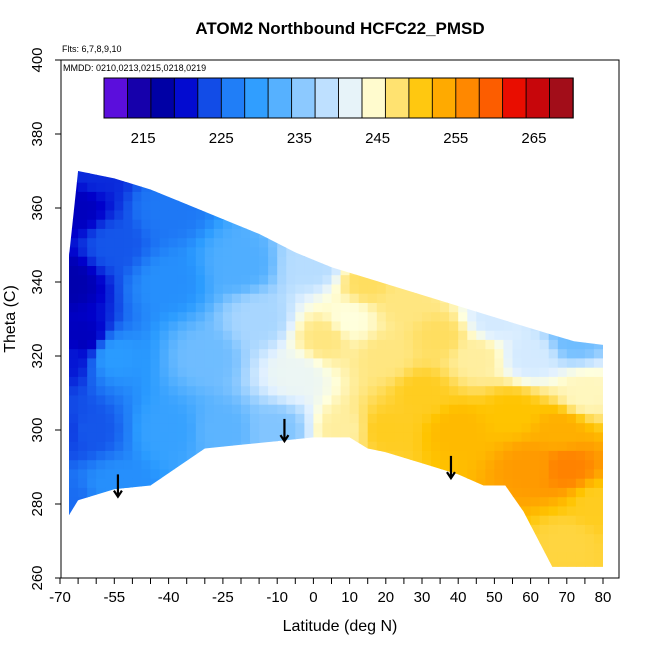 The width and height of the screenshot is (650, 650). Describe the element at coordinates (60, 597) in the screenshot. I see `x-tick-label: -70` at that location.